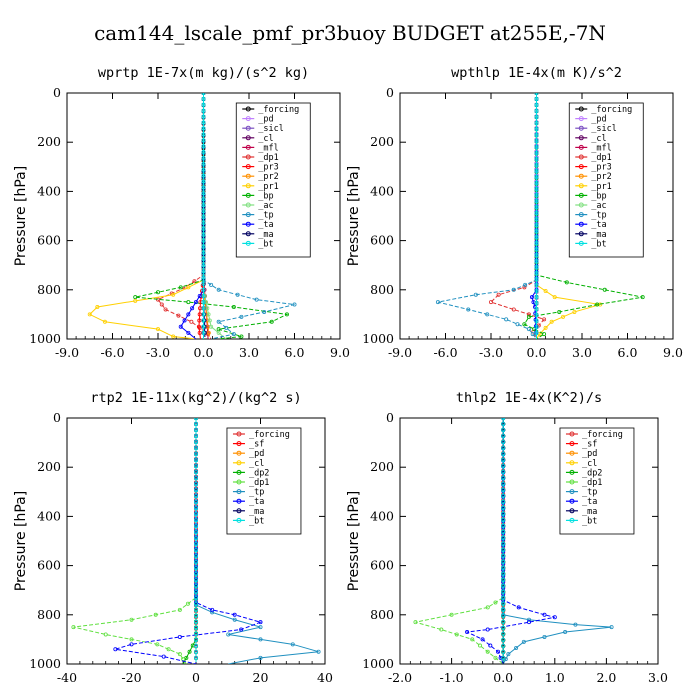 This screenshot has height=700, width=700. What do you see at coordinates (592, 473) in the screenshot?
I see `legend-entry: _dp2` at bounding box center [592, 473].